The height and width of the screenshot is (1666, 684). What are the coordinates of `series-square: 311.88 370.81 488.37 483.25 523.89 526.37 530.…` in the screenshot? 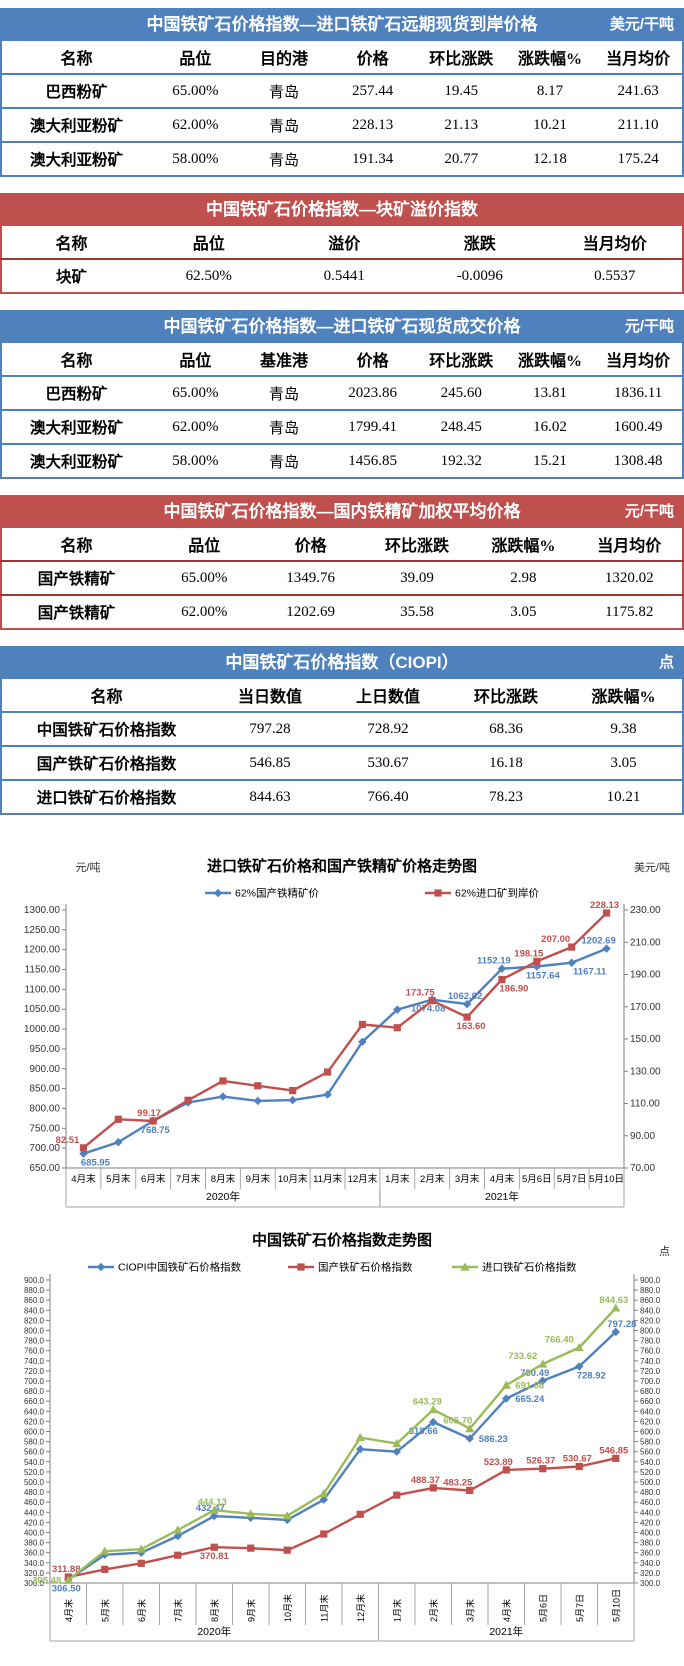 It's located at (340, 1513).